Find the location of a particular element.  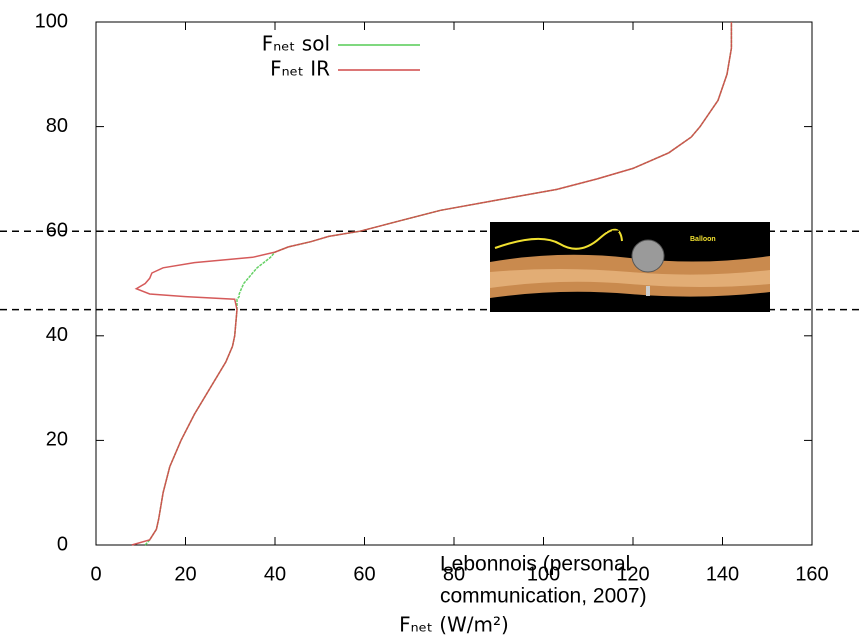

y-tick-label: 20 is located at coordinates (57, 440).